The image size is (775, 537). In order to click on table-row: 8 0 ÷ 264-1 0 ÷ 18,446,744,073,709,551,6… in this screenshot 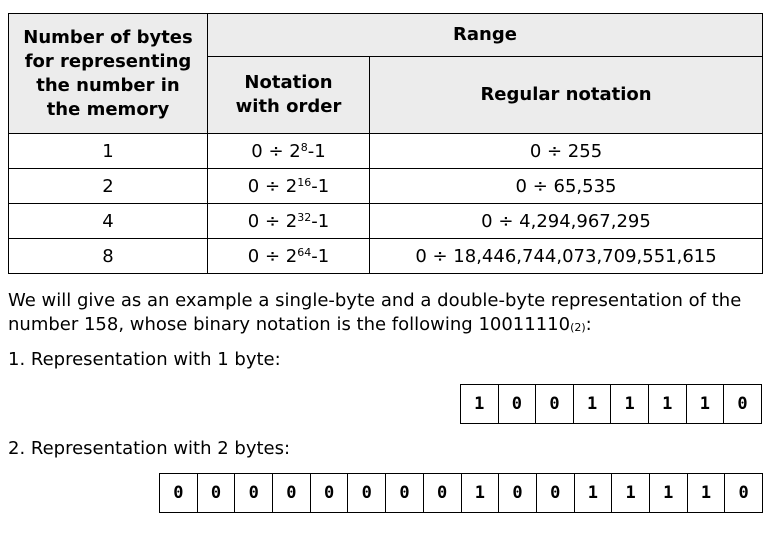, I will do `click(386, 256)`.